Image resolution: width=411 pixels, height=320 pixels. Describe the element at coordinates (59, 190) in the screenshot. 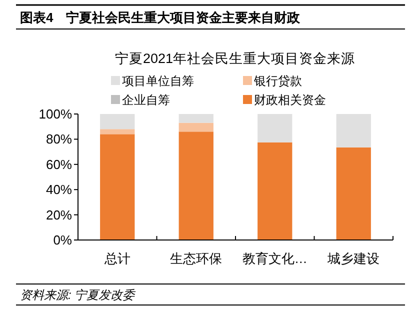

I see `y-tick-label: 40%` at that location.